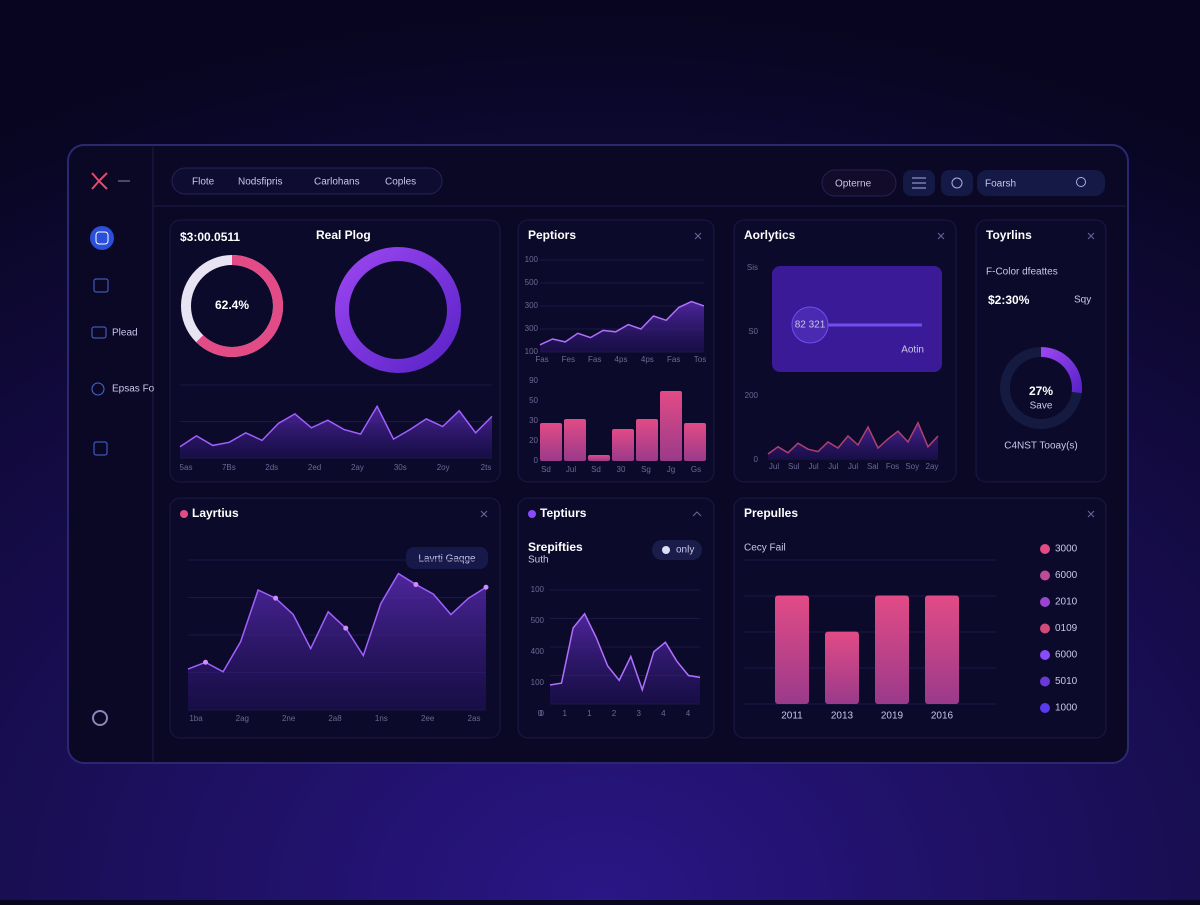 This screenshot has width=1200, height=905. Describe the element at coordinates (563, 513) in the screenshot. I see `card-title: Teptiurs` at that location.